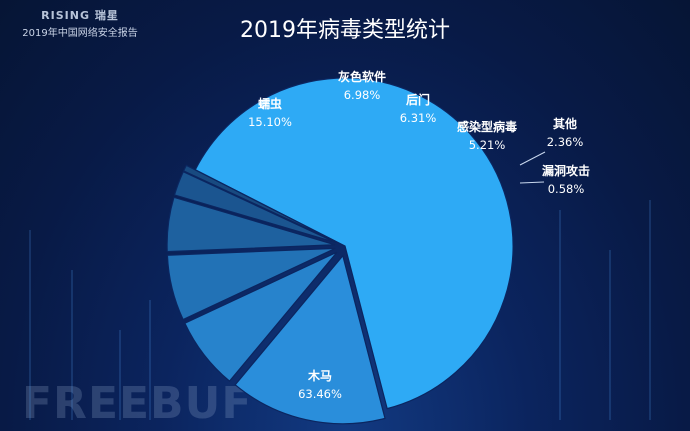 This screenshot has width=690, height=431. Describe the element at coordinates (418, 118) in the screenshot. I see `slice-value-label: 6.31%` at that location.